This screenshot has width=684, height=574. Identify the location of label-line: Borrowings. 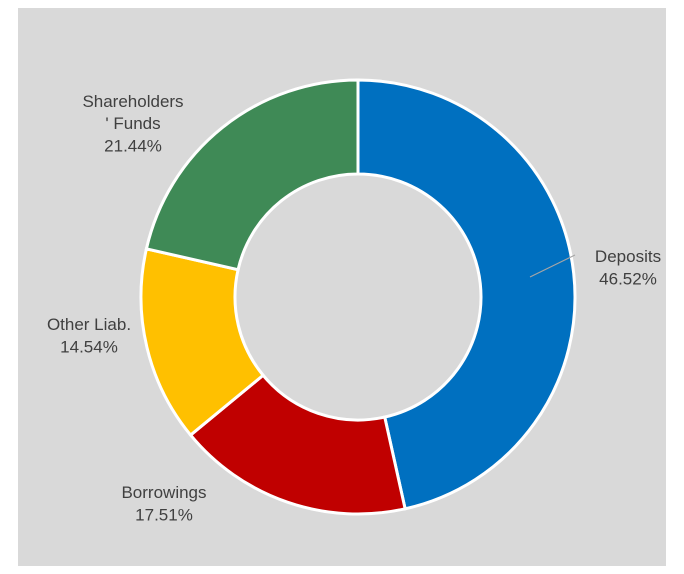
(163, 492).